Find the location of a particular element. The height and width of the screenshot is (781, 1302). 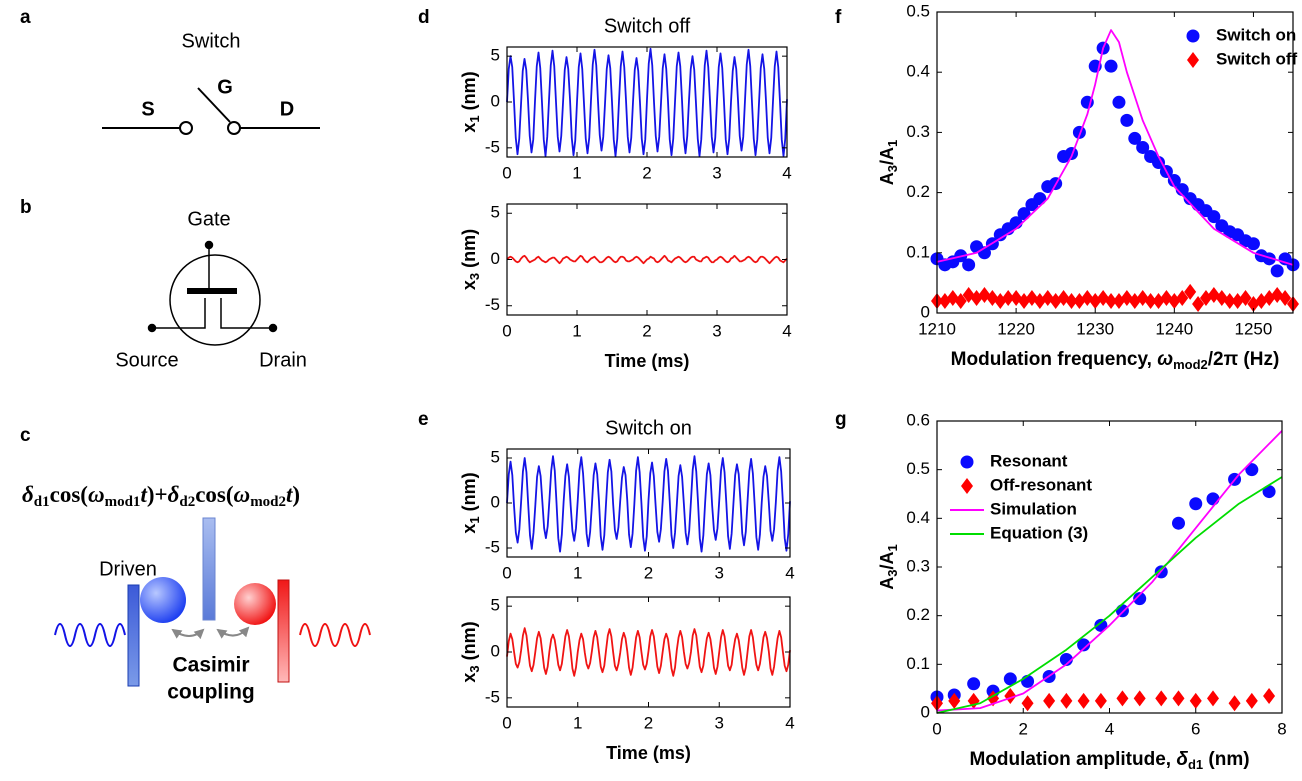

x-tick-label: 1250 is located at coordinates (1254, 328).